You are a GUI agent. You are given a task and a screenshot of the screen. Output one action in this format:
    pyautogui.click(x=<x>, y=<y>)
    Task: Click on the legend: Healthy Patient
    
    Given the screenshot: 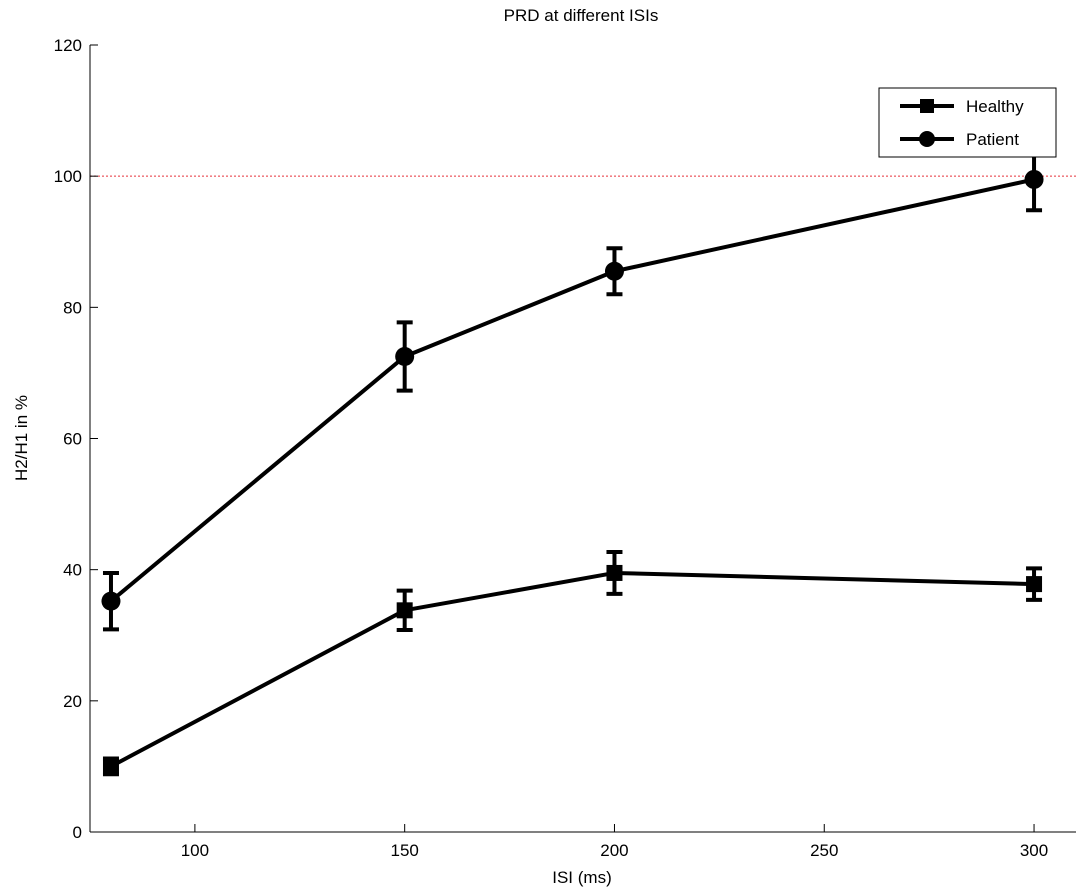 What is the action you would take?
    pyautogui.click(x=967, y=122)
    